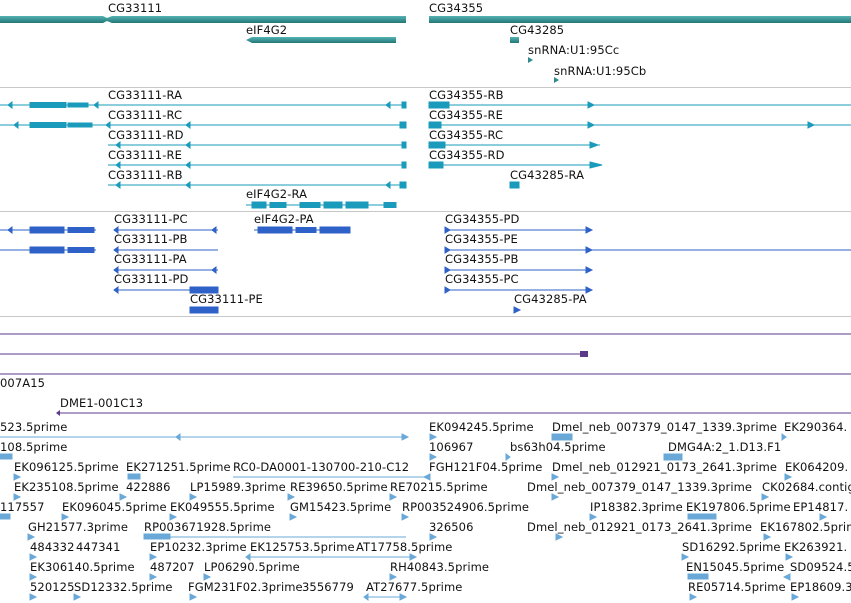 This screenshot has height=603, width=851. What do you see at coordinates (514, 40) in the screenshot?
I see `gene-bar-cg43285` at bounding box center [514, 40].